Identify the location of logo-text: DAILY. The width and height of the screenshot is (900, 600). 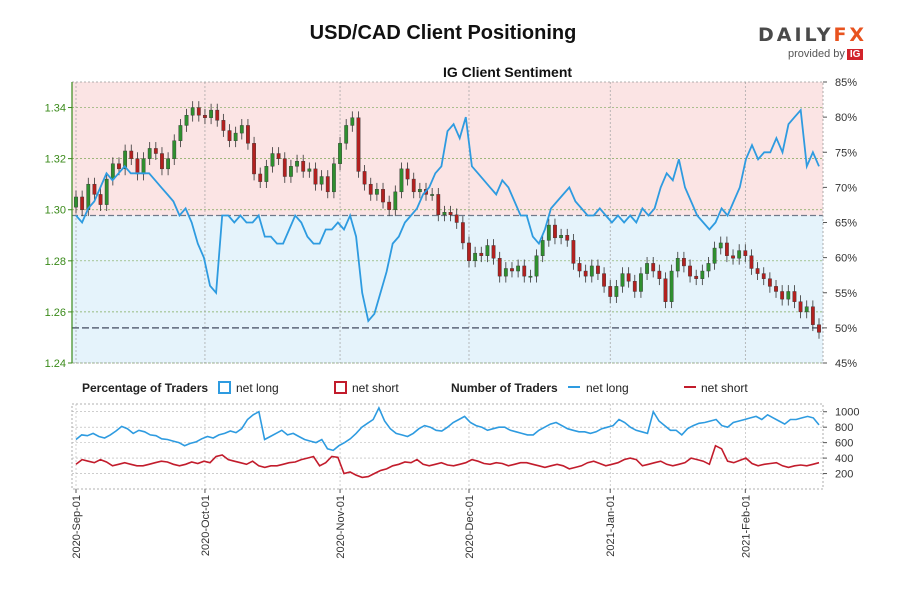
(796, 35).